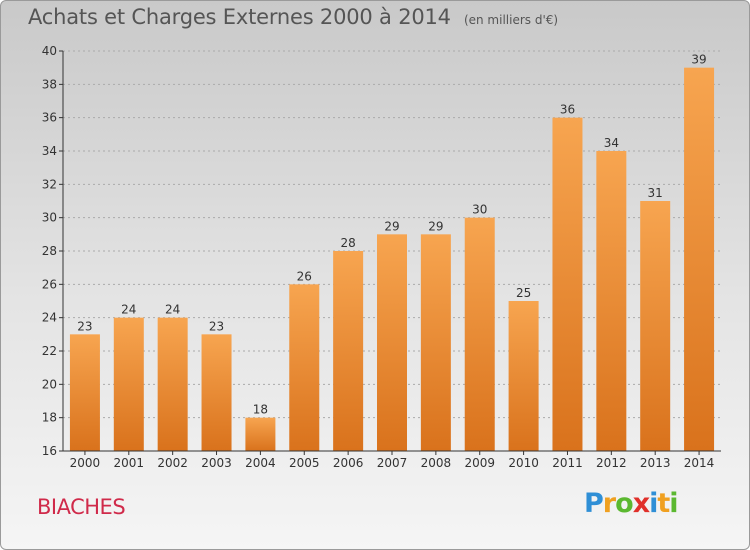 Image resolution: width=750 pixels, height=550 pixels. I want to click on logo-letter: t, so click(663, 503).